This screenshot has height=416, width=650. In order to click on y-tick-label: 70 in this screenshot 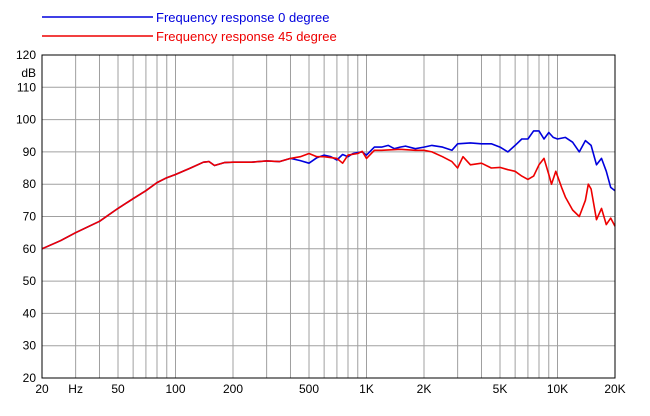, I will do `click(30, 217)`.